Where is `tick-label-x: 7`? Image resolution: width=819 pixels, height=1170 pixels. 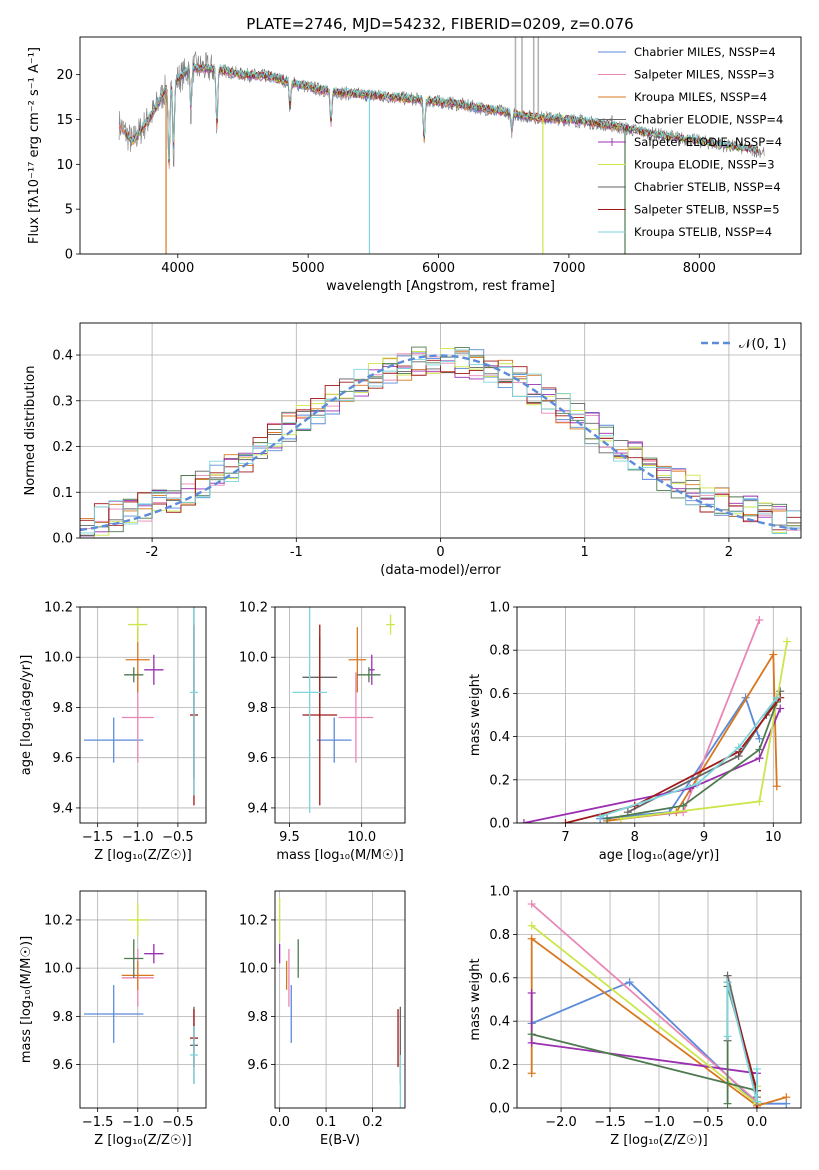
tick-label-x: 7 is located at coordinates (565, 837).